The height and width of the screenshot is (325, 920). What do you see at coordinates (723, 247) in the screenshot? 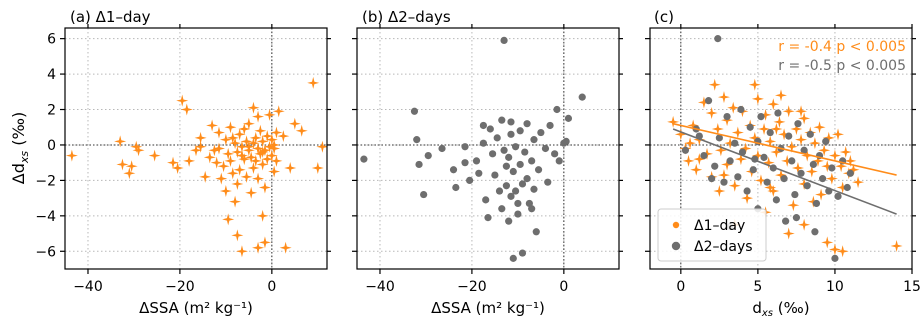
I see `legend-label-2days: Δ2–days` at bounding box center [723, 247].